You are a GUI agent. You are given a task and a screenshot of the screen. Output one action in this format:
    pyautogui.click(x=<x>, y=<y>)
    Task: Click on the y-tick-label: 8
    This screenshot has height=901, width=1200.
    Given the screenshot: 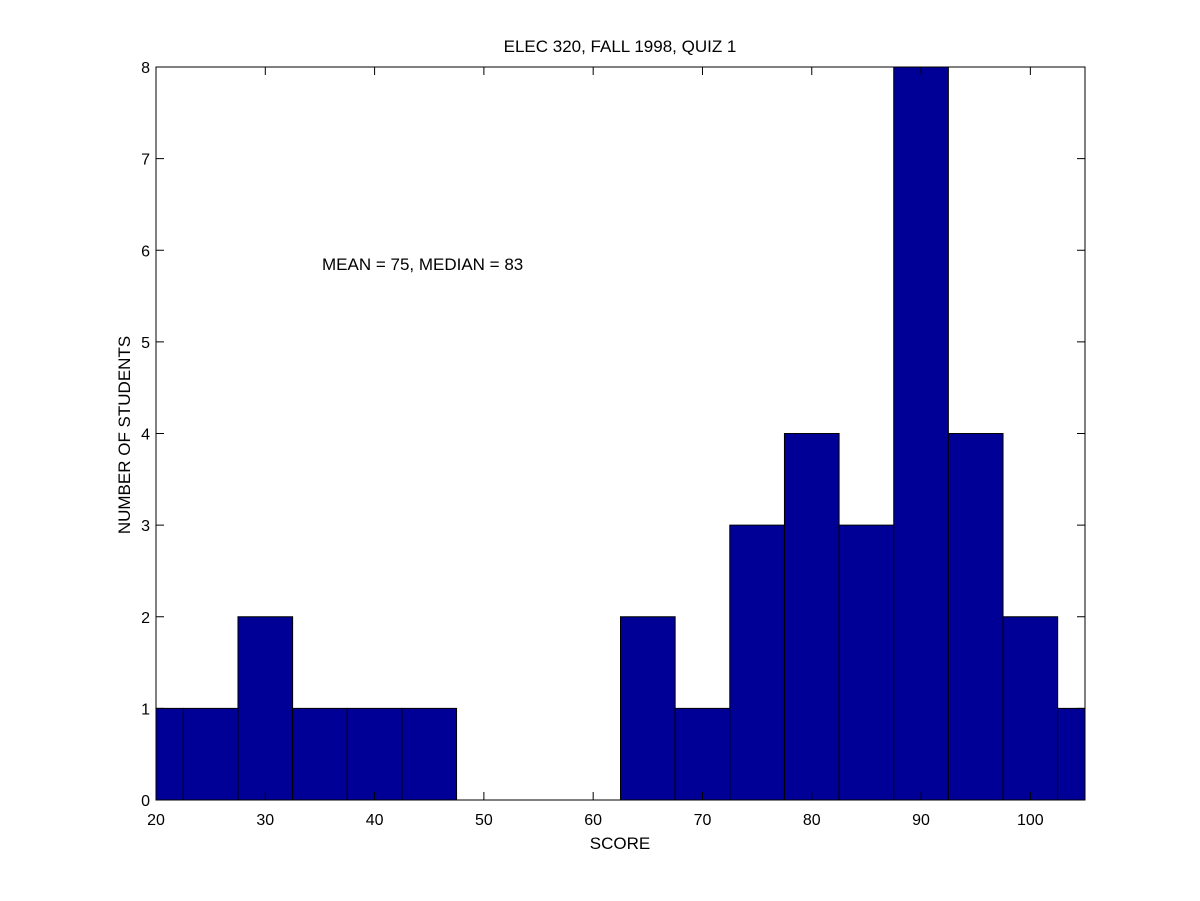 What is the action you would take?
    pyautogui.click(x=145, y=68)
    